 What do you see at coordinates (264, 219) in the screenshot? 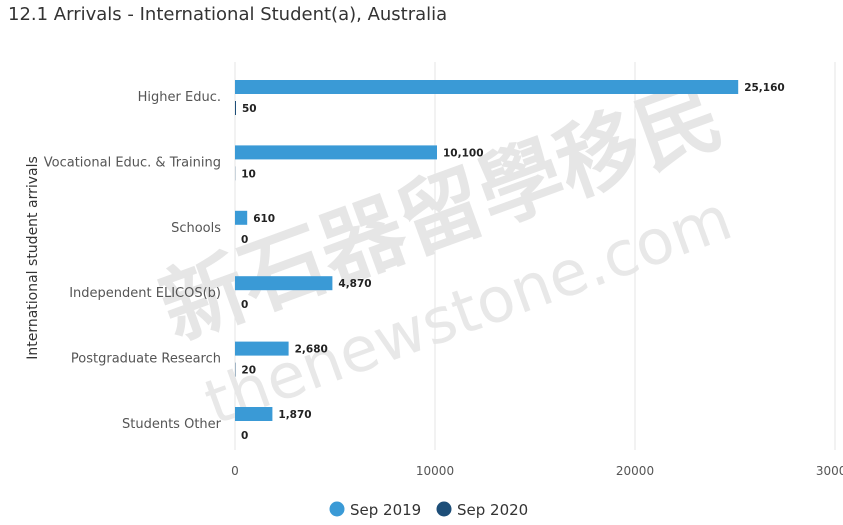
I see `value-label-sep-2019: 610` at bounding box center [264, 219].